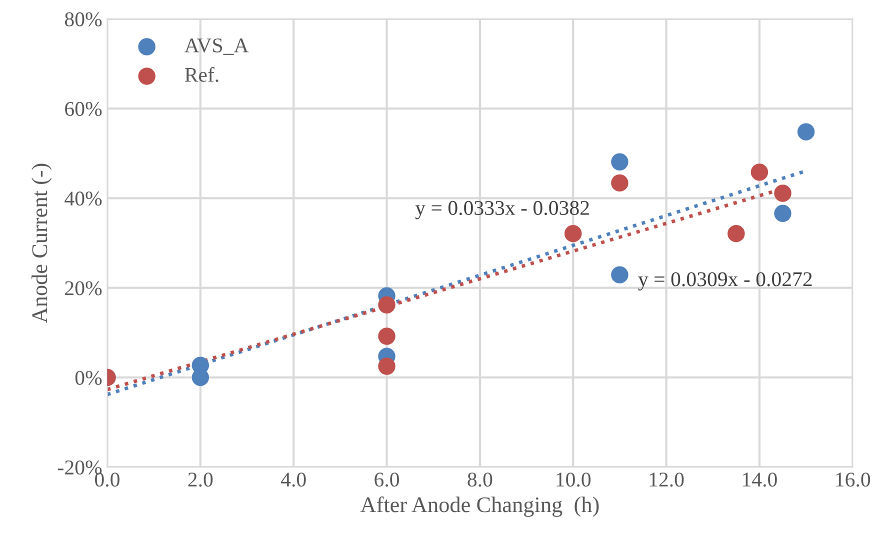 The width and height of the screenshot is (879, 540). What do you see at coordinates (200, 479) in the screenshot?
I see `x-tick-label: 2.0` at bounding box center [200, 479].